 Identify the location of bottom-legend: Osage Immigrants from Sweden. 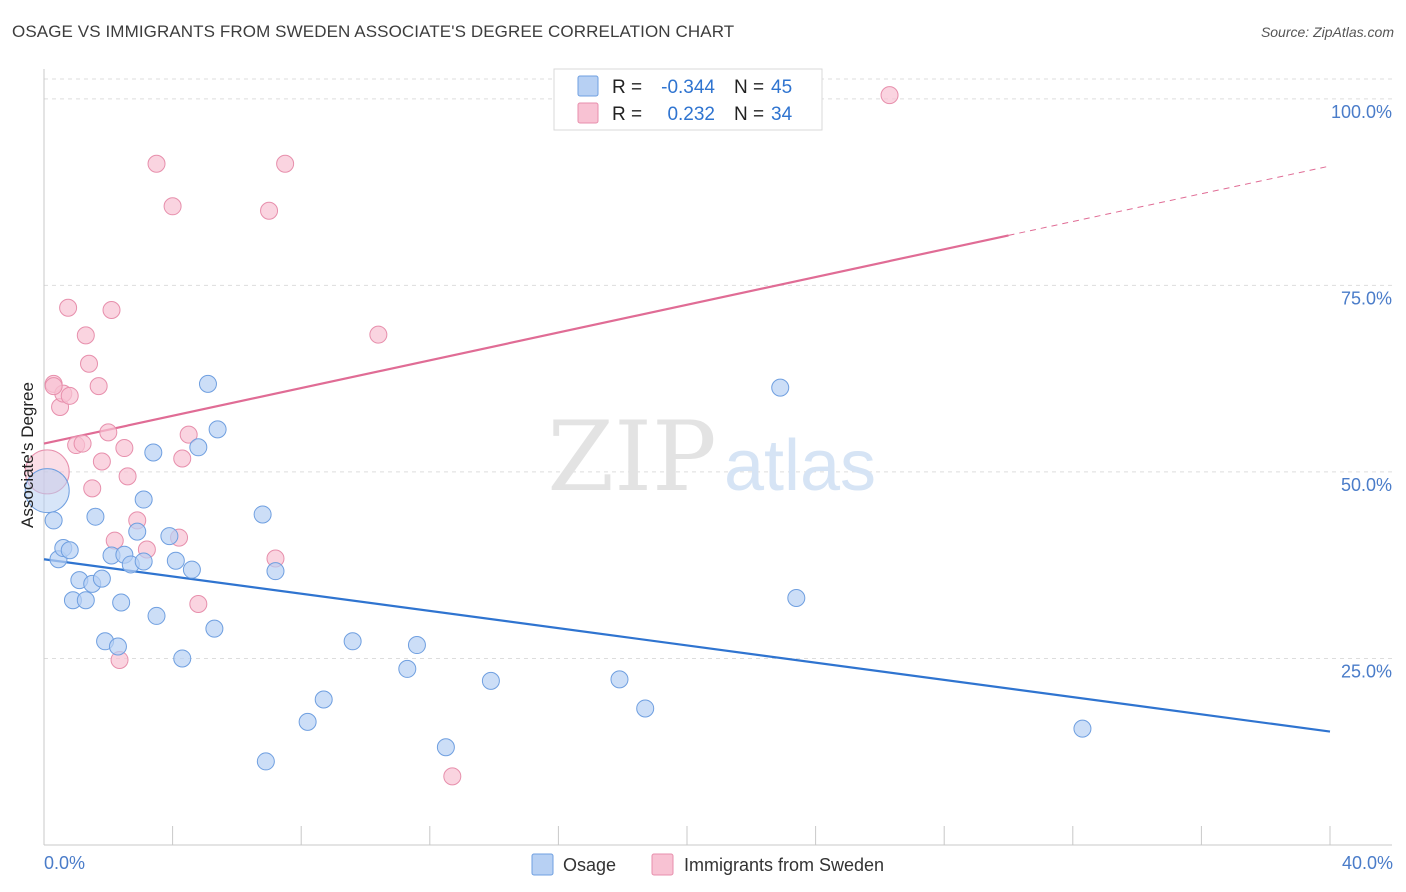
(707, 864).